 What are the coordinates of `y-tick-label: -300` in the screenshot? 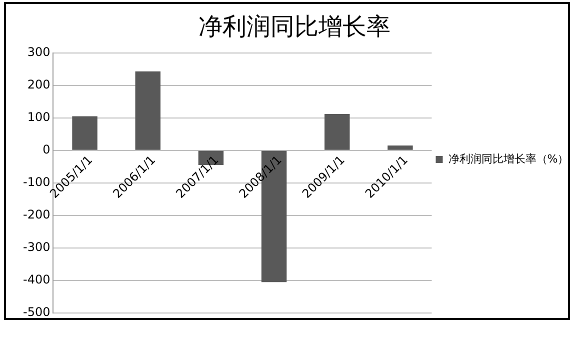 It's located at (36, 247).